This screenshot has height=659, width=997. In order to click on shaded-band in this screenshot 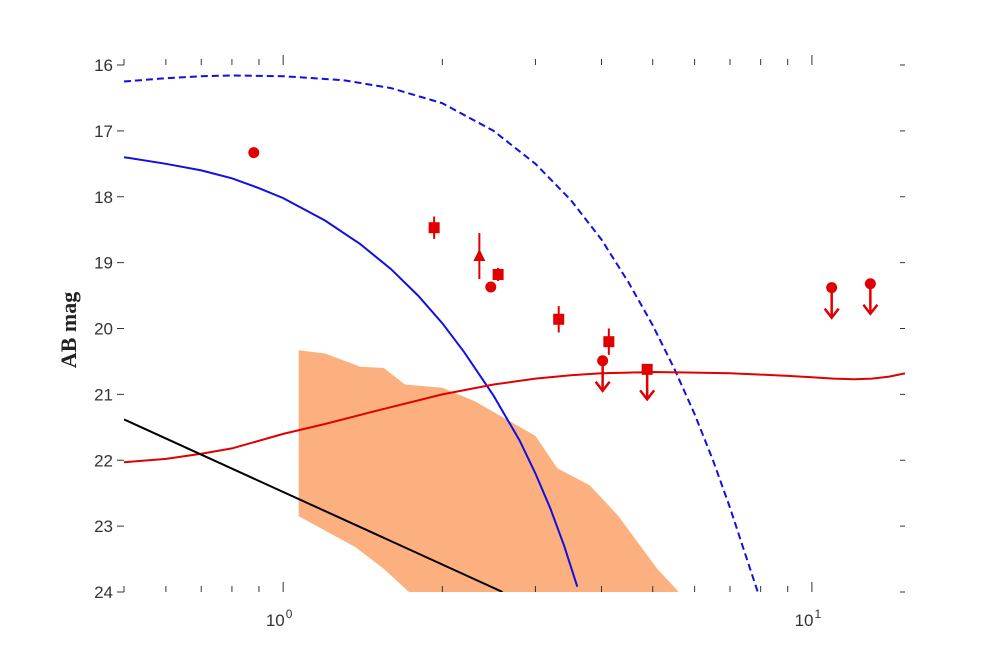, I will do `click(488, 471)`.